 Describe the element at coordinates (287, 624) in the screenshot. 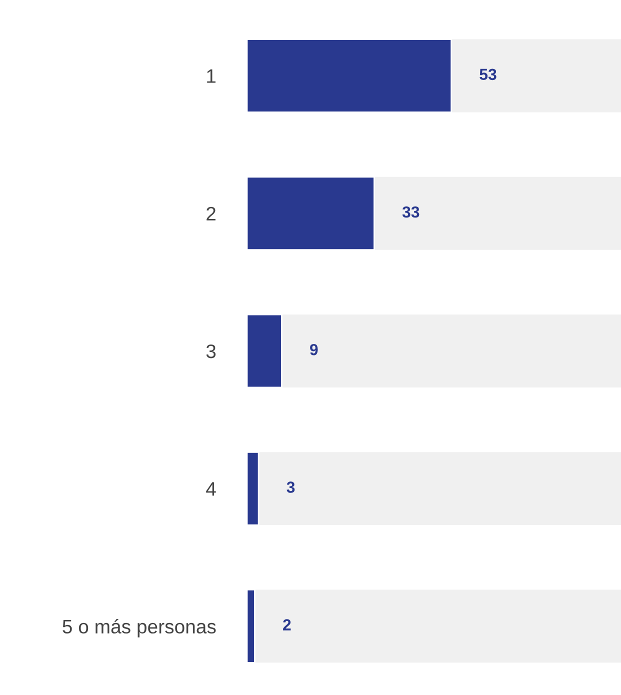

I see `data-label: 2` at that location.